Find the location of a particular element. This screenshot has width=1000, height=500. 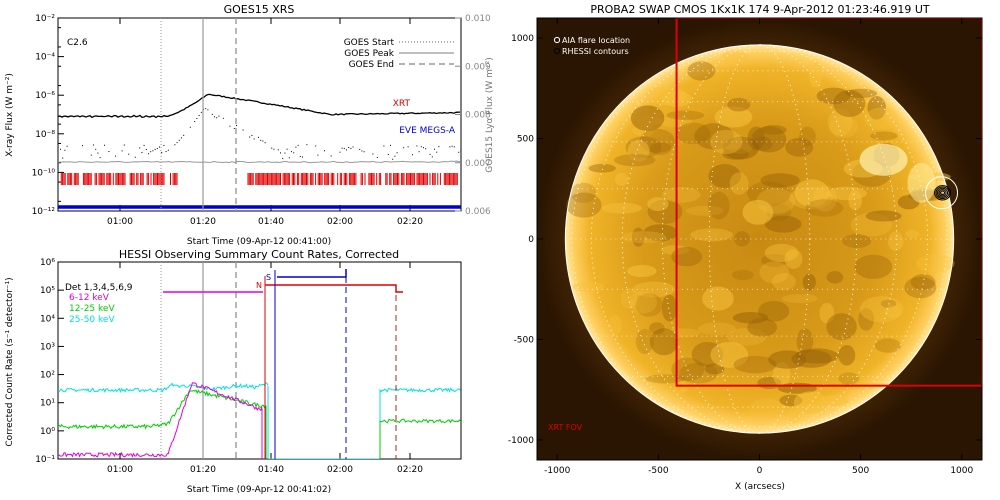

xrt-annotation: XRT is located at coordinates (402, 104).